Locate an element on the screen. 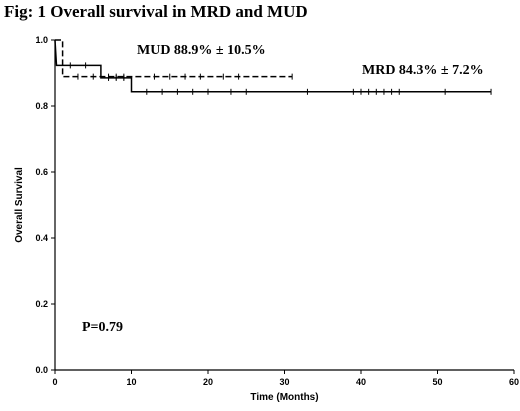 The image size is (520, 411). figure-title: Fig: 1 Overall survival in MRD and MUD is located at coordinates (156, 11).